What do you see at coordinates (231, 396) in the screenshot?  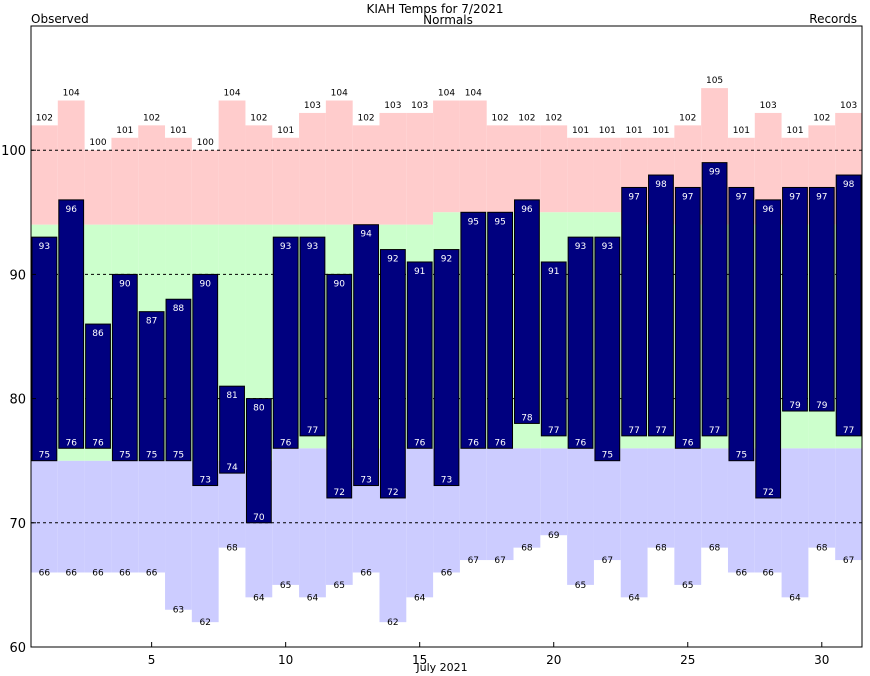 I see `observed-high-label: 81` at bounding box center [231, 396].